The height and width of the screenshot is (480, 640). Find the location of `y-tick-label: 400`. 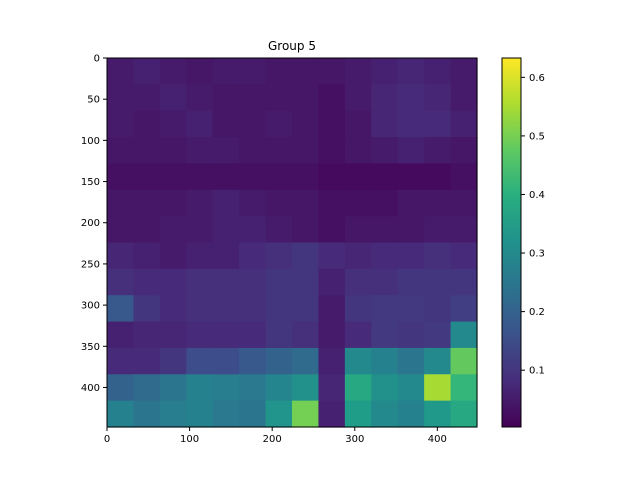

y-tick-label: 400 is located at coordinates (90, 388).